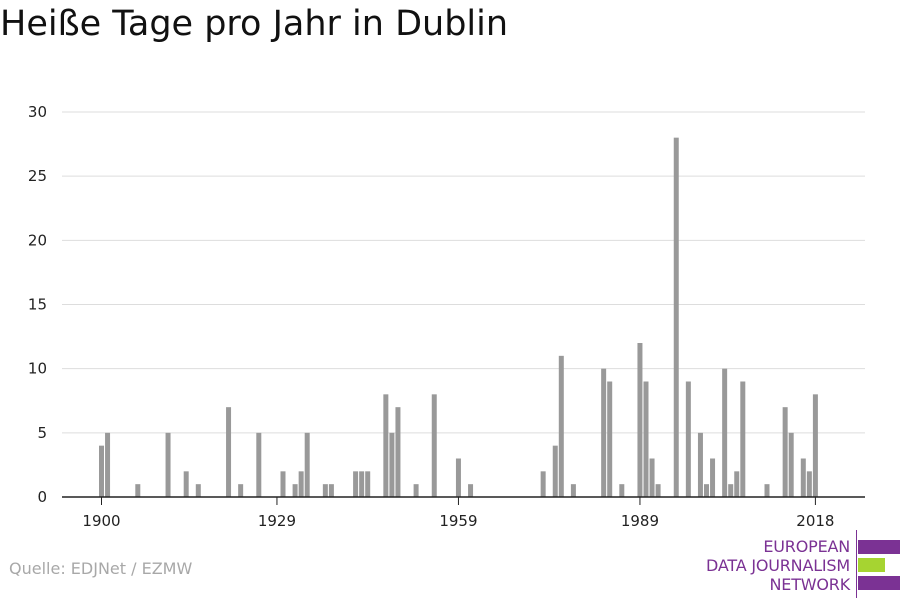 Image resolution: width=900 pixels, height=600 pixels. Describe the element at coordinates (416, 490) in the screenshot. I see `bar-1952` at that location.